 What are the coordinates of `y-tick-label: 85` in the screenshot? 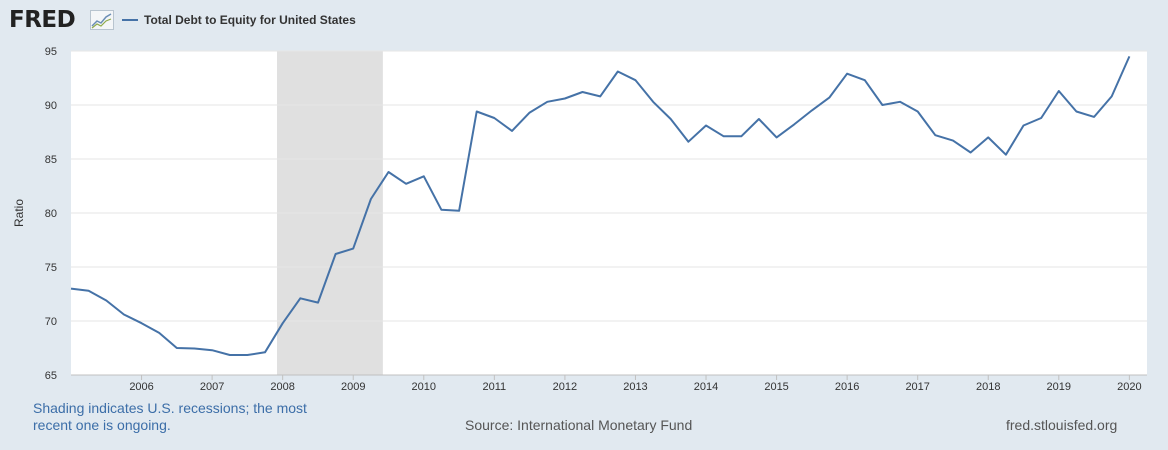 It's located at (51, 160).